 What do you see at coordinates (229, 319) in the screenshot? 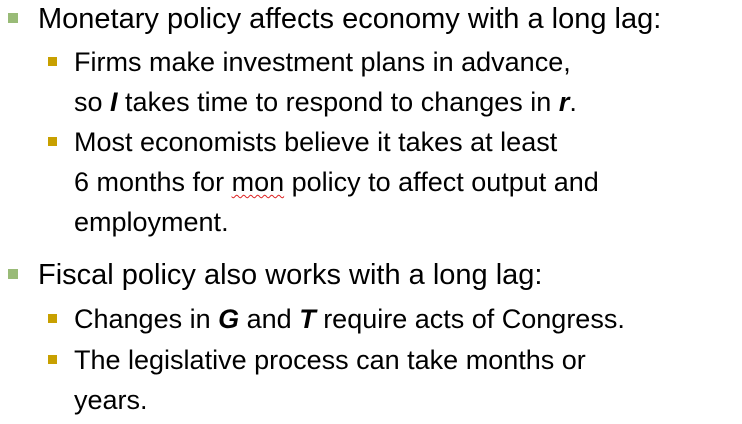
I see `variable-G: G` at bounding box center [229, 319].